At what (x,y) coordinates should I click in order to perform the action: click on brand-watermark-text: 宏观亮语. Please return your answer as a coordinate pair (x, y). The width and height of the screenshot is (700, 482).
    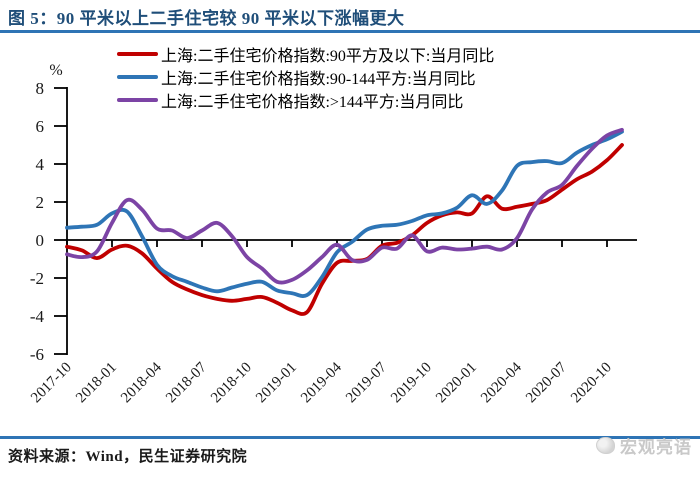
    Looking at the image, I should click on (656, 447).